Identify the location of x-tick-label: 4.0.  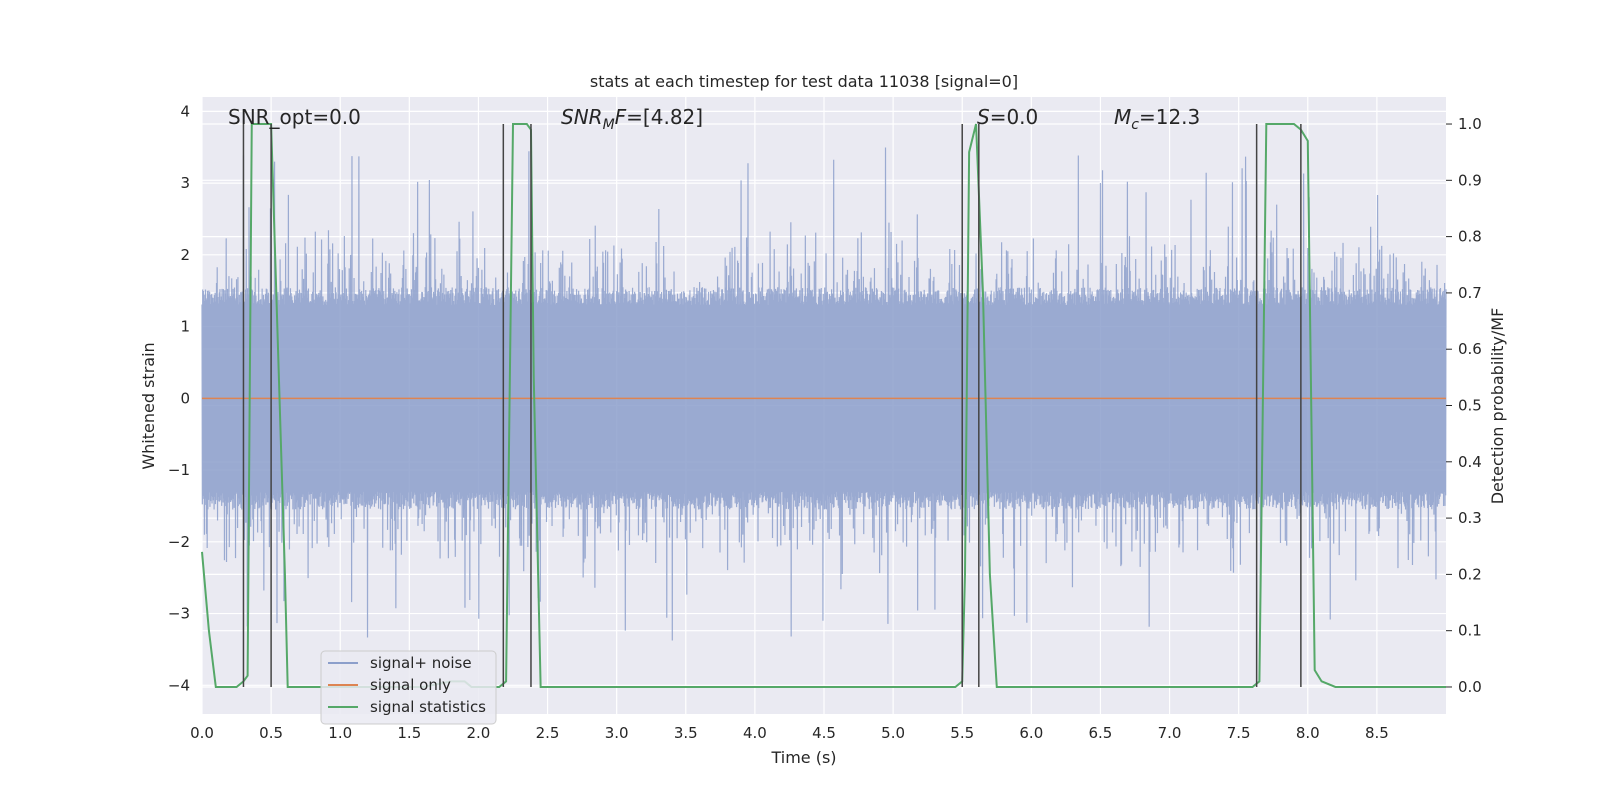
(755, 733).